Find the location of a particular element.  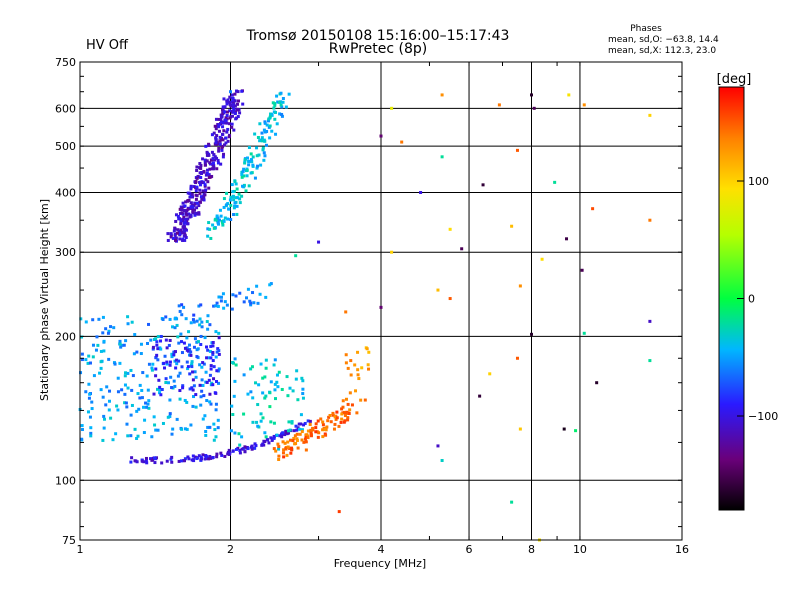

x-axis-label: Frequency [MHz] is located at coordinates (380, 563).